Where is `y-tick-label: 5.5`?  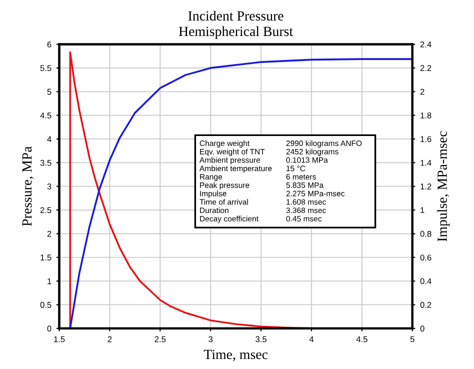 y-tick-label: 5.5 is located at coordinates (46, 68).